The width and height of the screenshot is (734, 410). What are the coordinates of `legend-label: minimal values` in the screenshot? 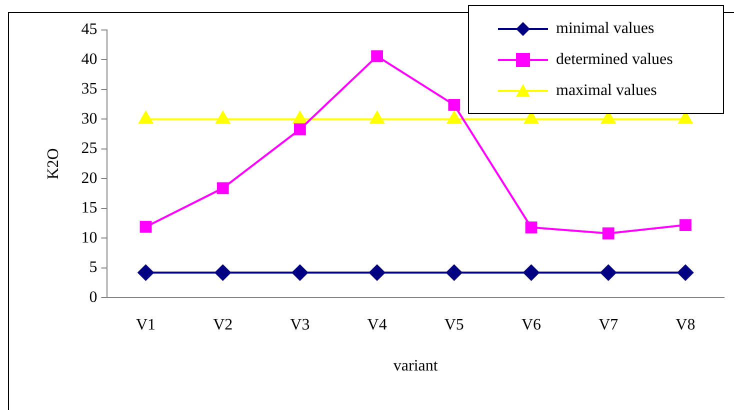 It's located at (605, 29).